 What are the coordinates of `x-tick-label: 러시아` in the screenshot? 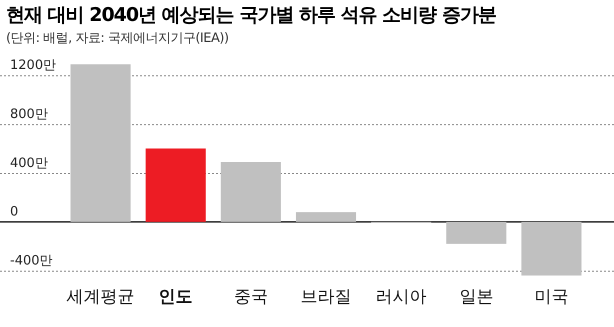 It's located at (401, 297).